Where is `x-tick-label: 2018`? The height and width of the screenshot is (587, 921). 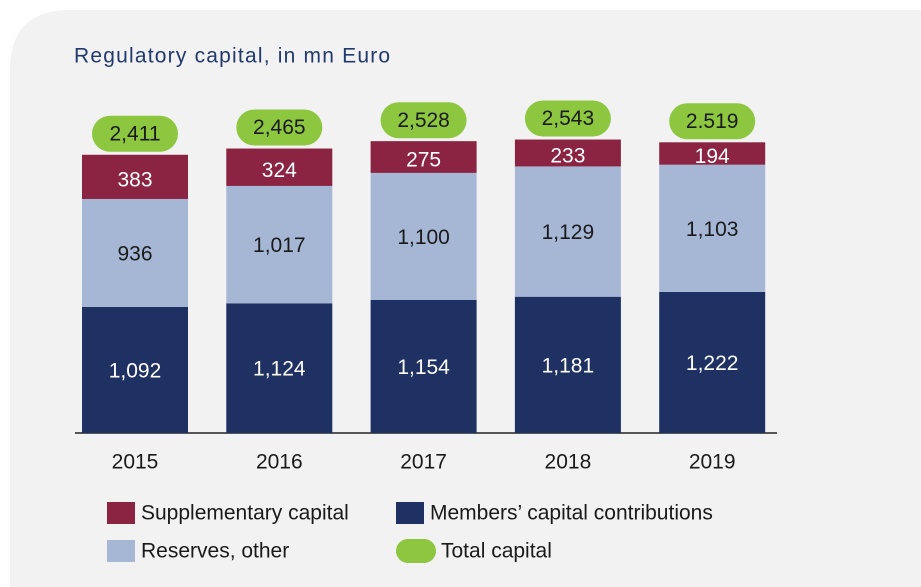
x-tick-label: 2018 is located at coordinates (568, 462).